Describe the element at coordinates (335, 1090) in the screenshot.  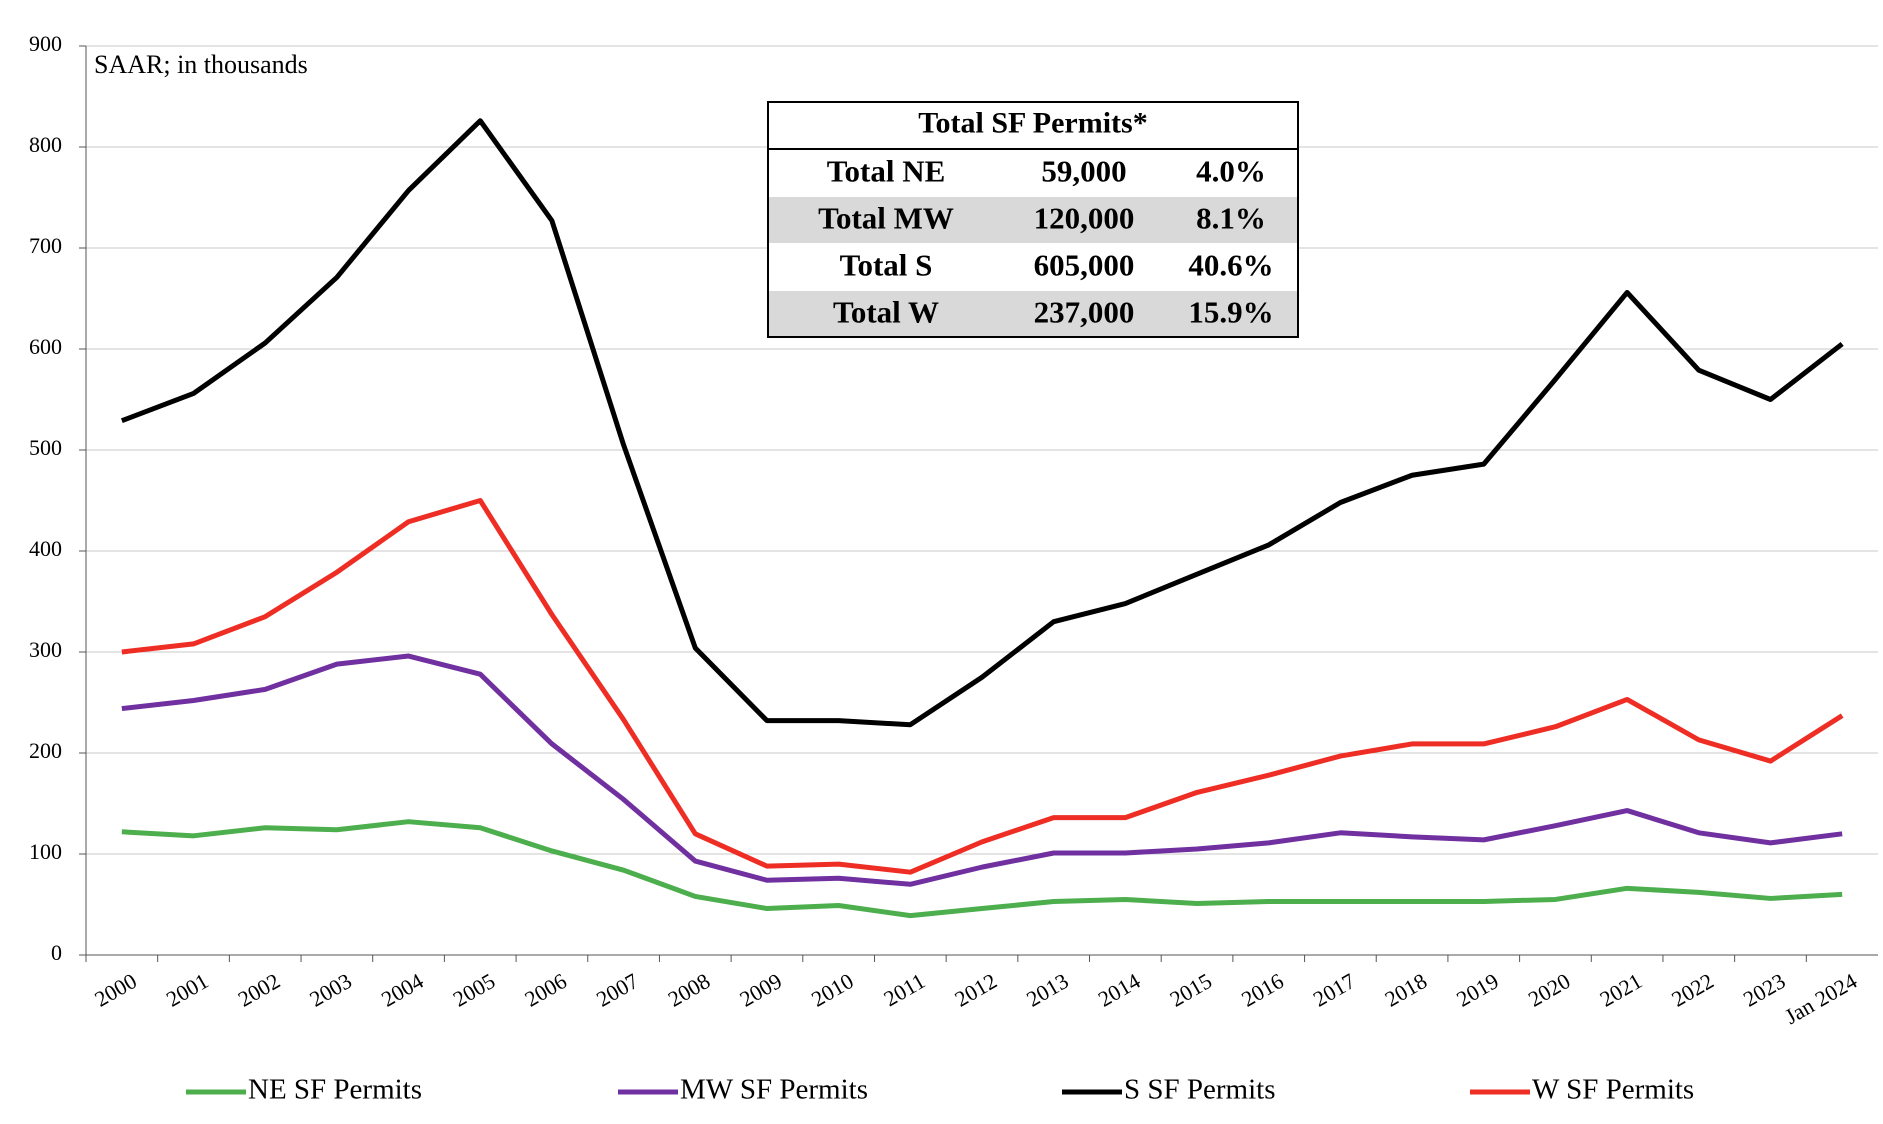
I see `legend-label: NE SF Permits` at that location.